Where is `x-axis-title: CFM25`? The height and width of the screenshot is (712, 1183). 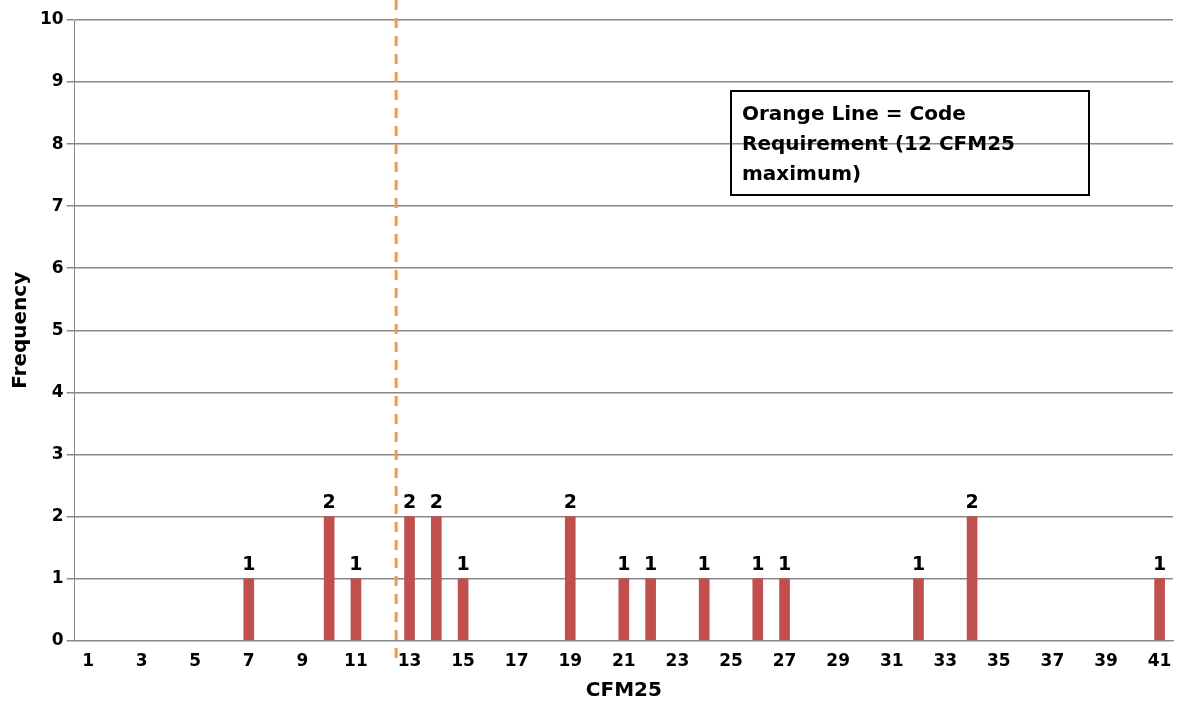 x-axis-title: CFM25 is located at coordinates (623, 689).